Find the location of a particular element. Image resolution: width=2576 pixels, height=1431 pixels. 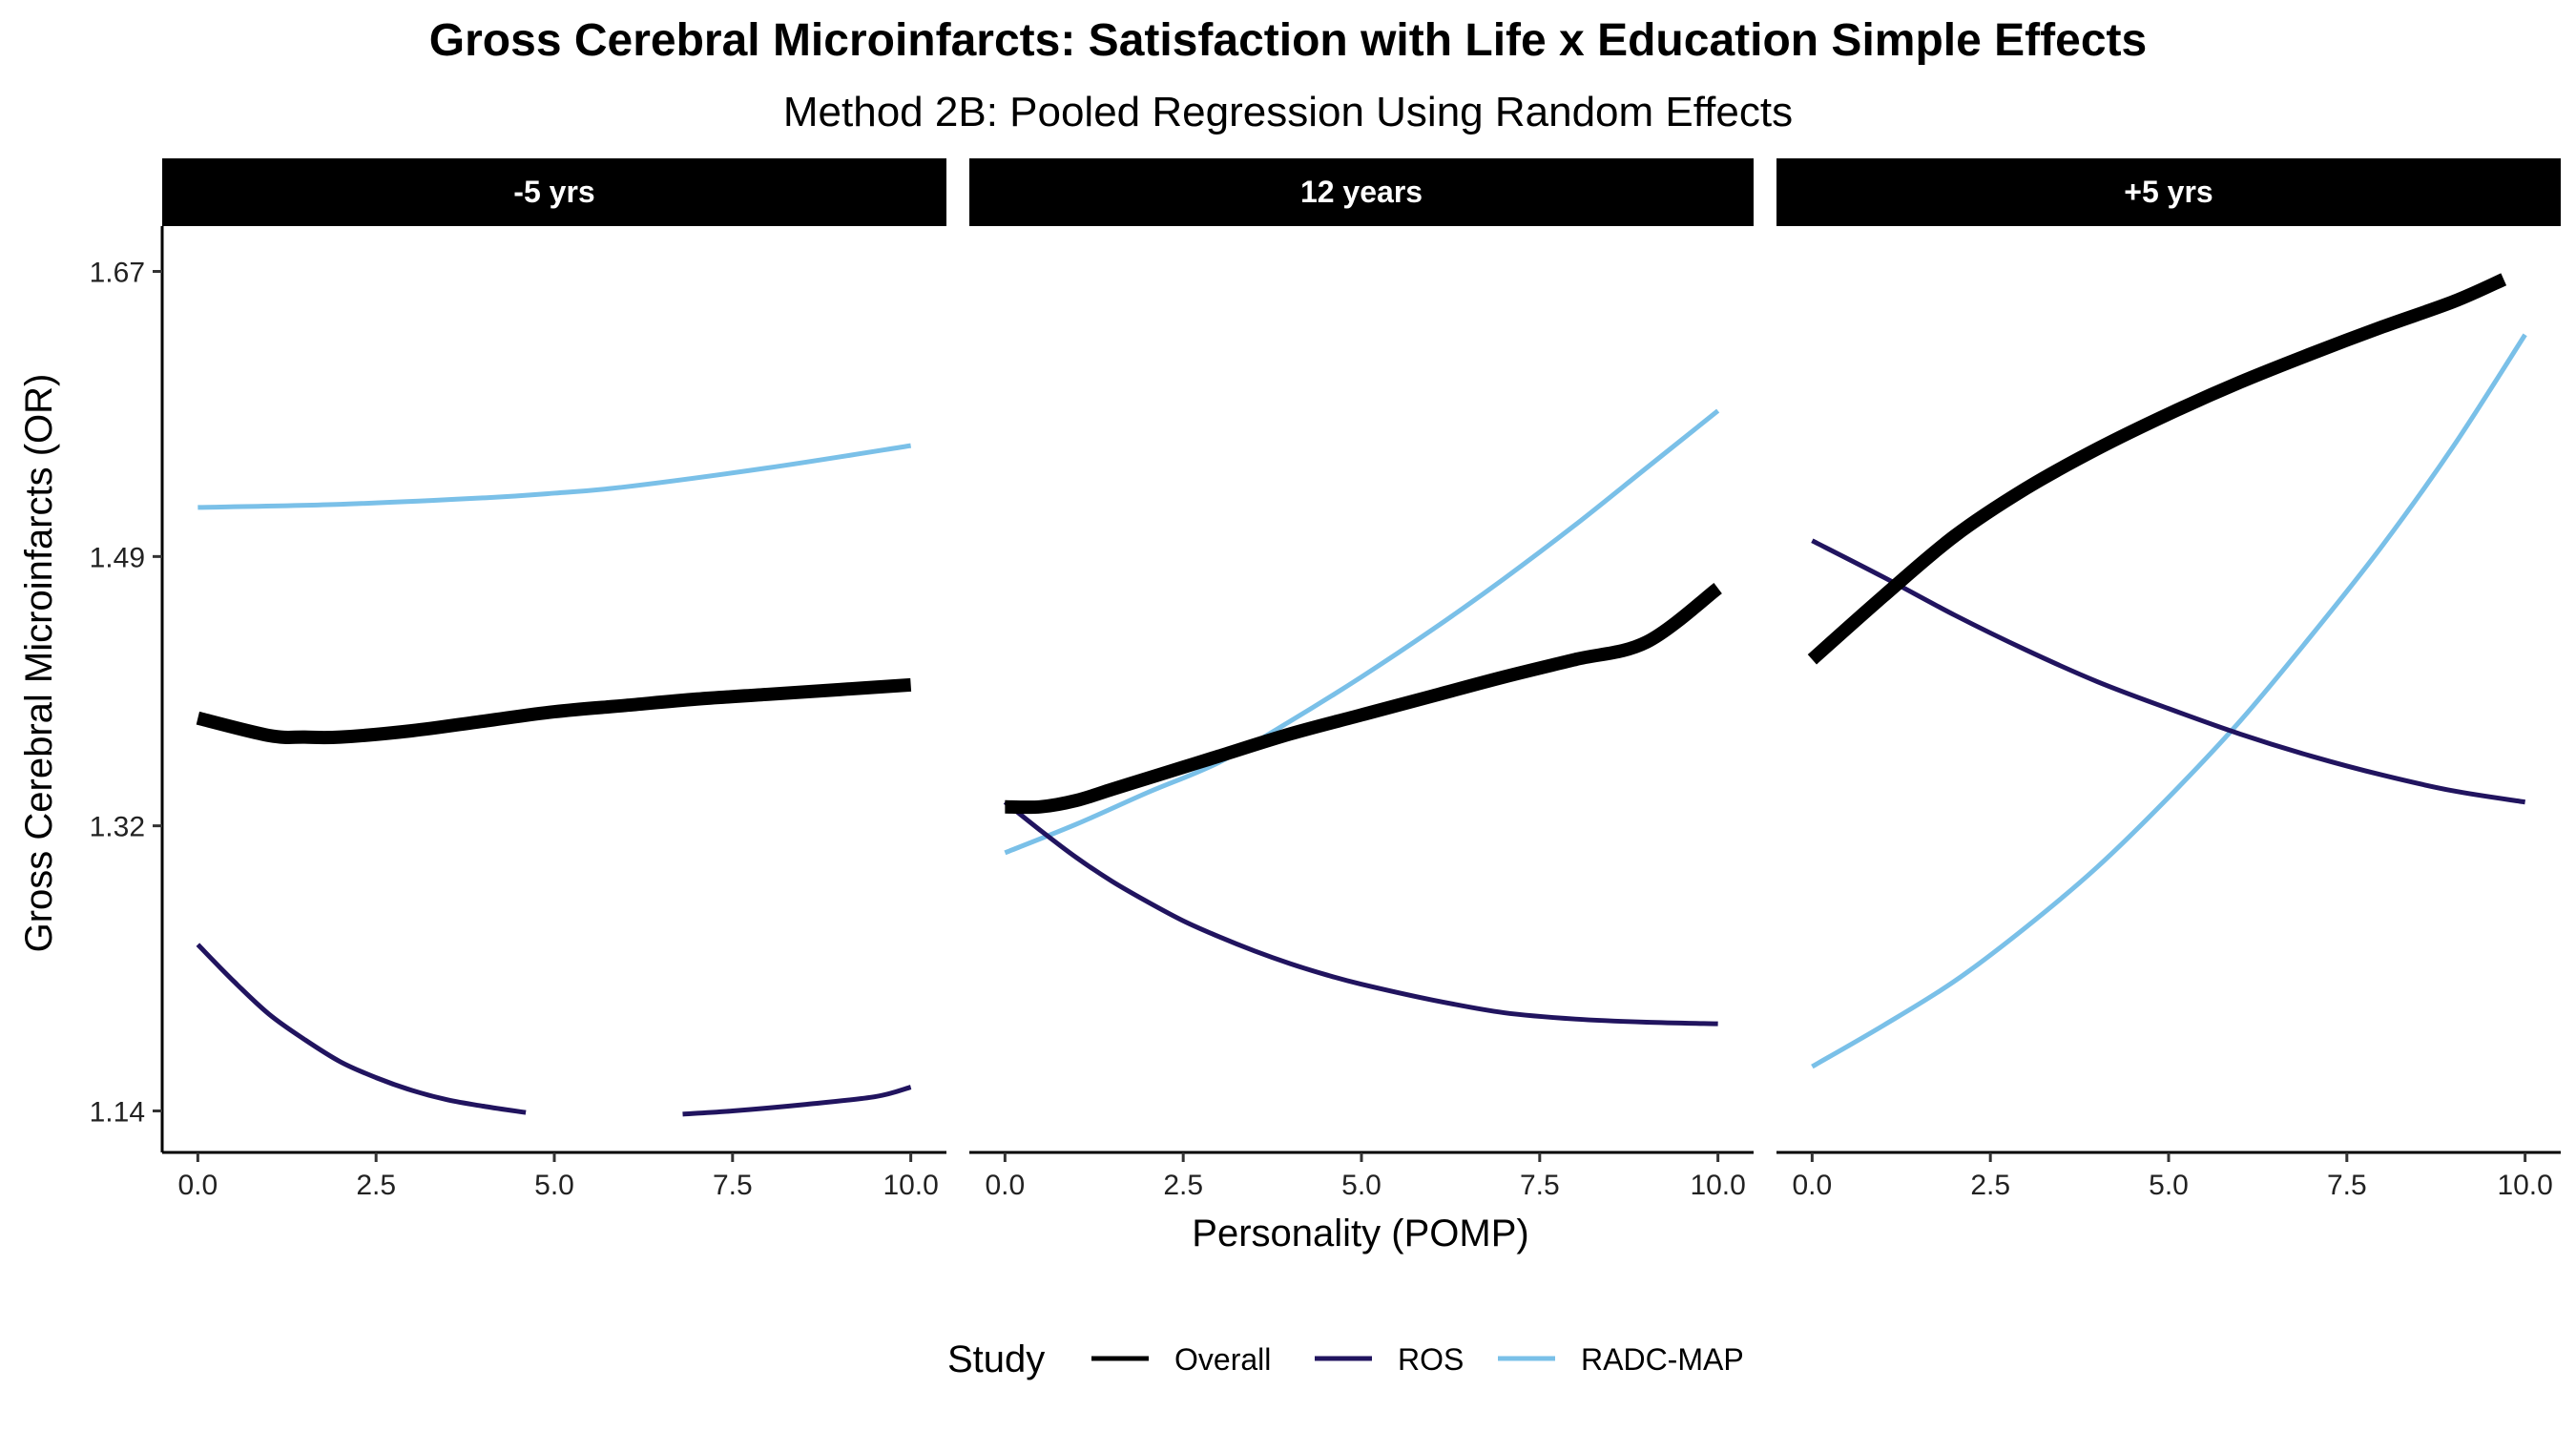

y-axis: 1.14 1.32 1.49 1.67 is located at coordinates (127, 689).